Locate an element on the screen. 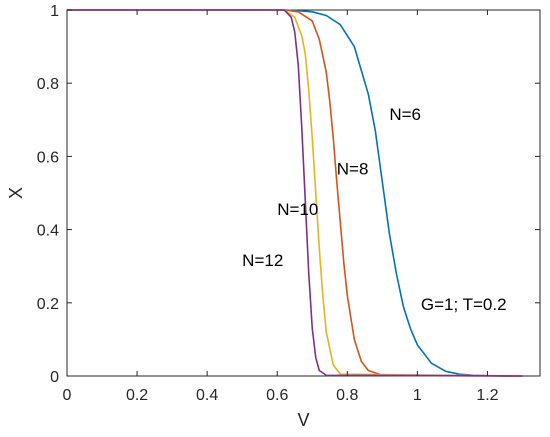 The height and width of the screenshot is (437, 550). y-tick-label: 1 is located at coordinates (54, 11).